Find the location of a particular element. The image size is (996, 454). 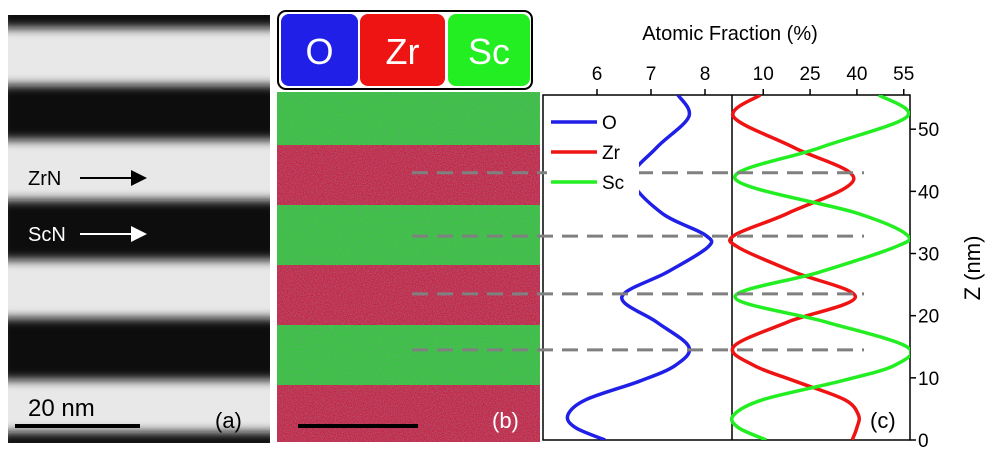

legend: O Zr Sc is located at coordinates (593, 153).